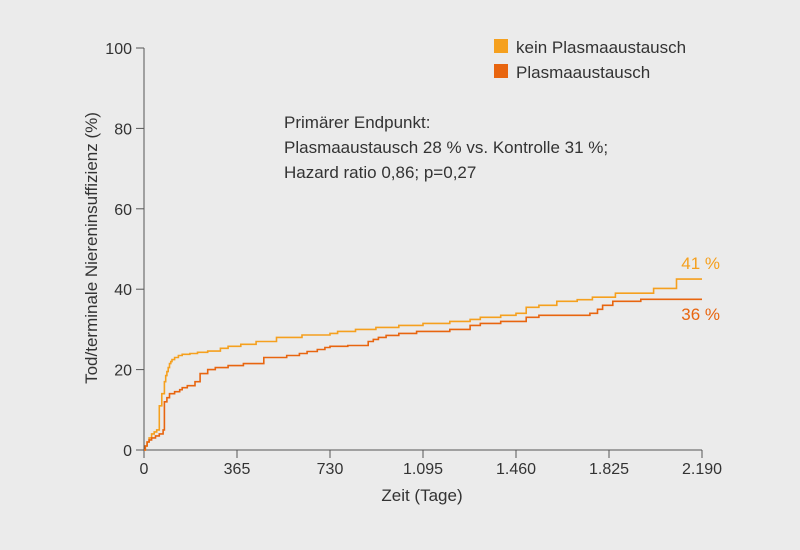 Image resolution: width=800 pixels, height=550 pixels. I want to click on x-tick-label-0: 0, so click(144, 469).